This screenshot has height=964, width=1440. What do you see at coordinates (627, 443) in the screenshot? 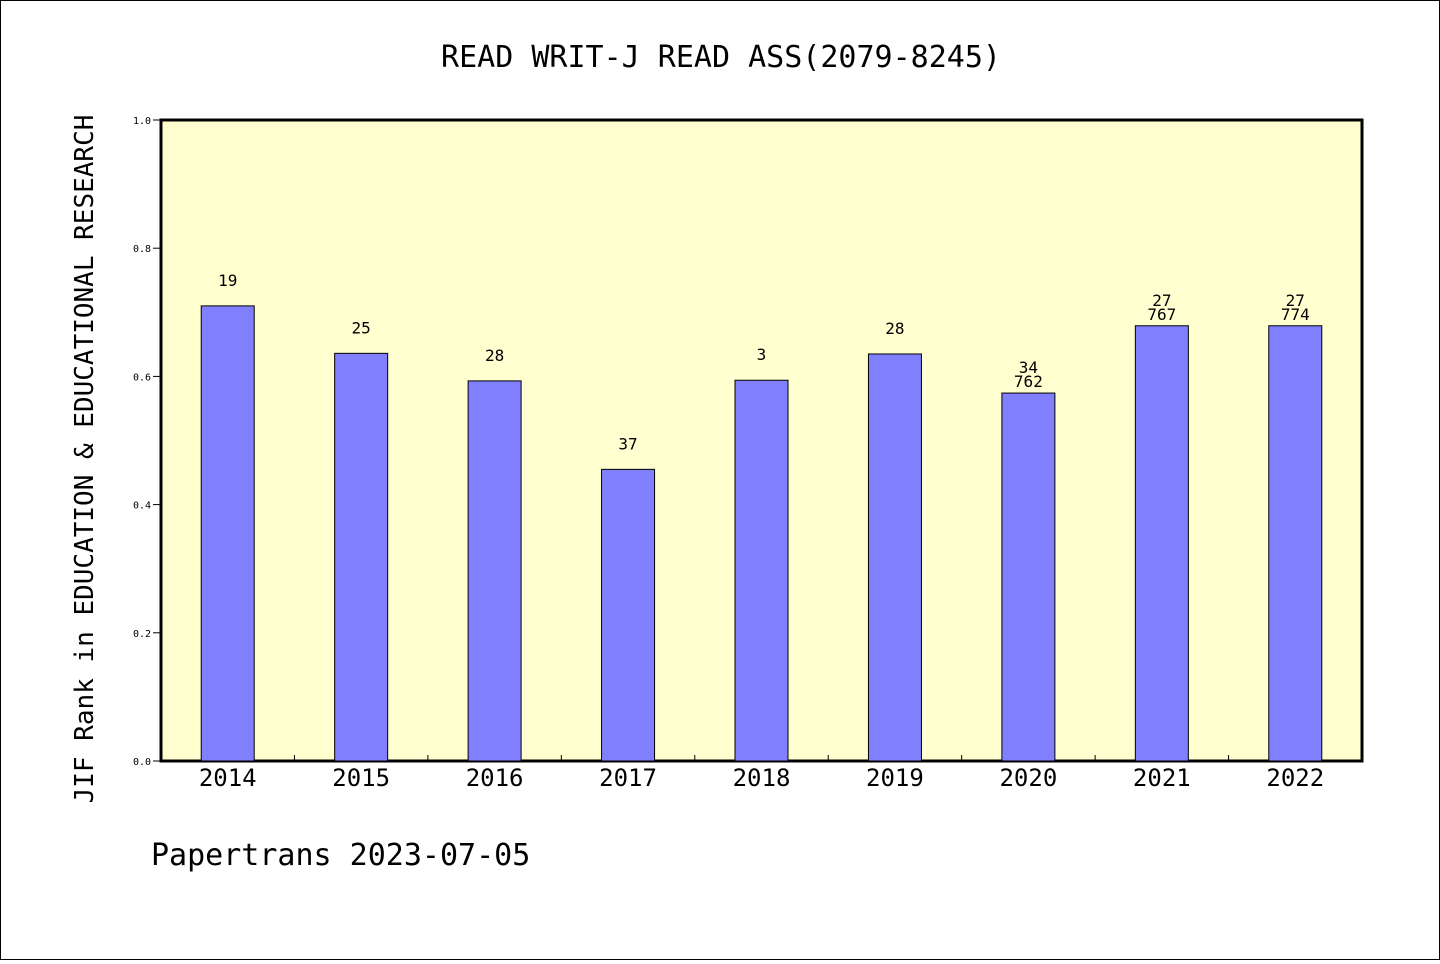
I see `data-label: 37` at bounding box center [627, 443].